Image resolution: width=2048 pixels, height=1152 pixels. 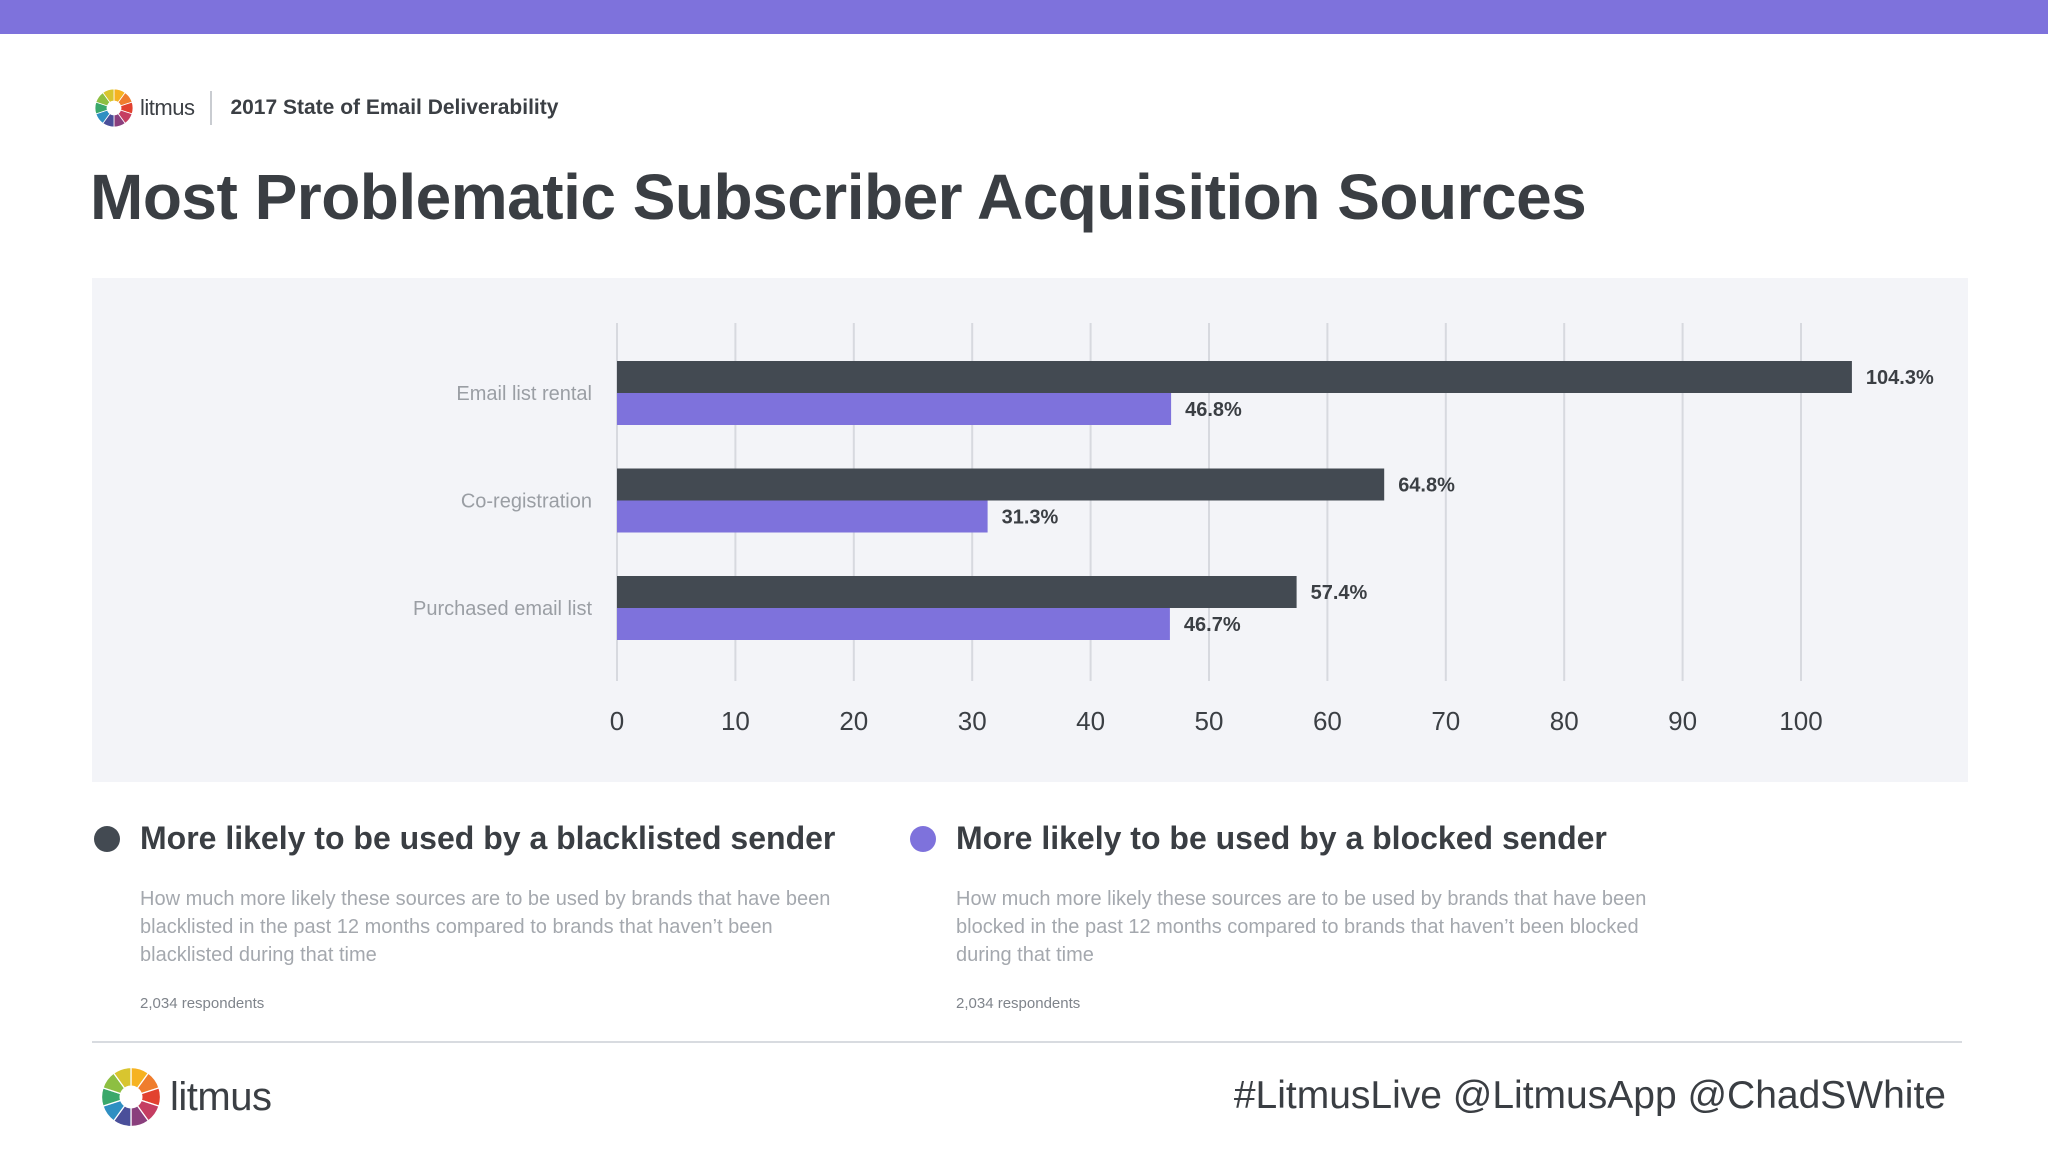 I want to click on x-tick-label: 70, so click(x=1445, y=721).